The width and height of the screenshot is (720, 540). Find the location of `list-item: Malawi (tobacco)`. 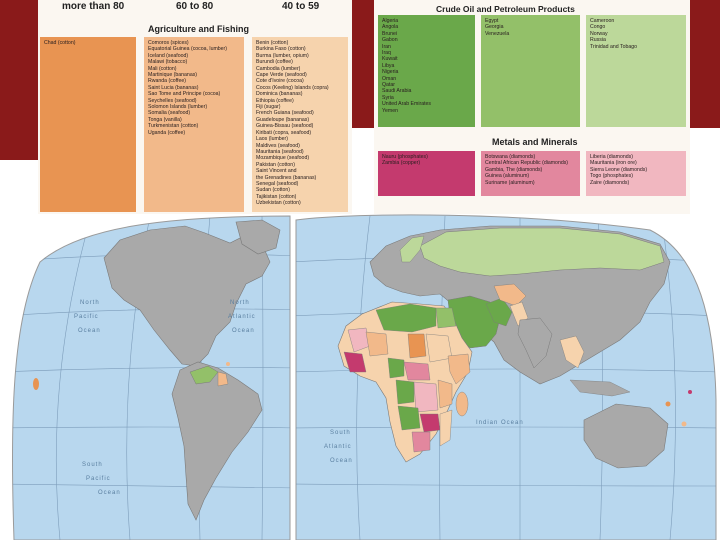

list-item: Malawi (tobacco) is located at coordinates (168, 62).